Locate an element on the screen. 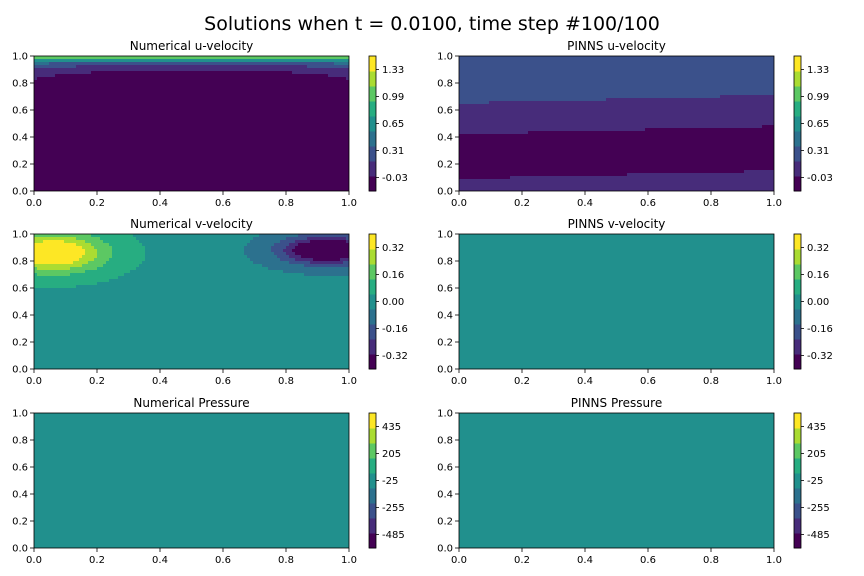 Image resolution: width=864 pixels, height=576 pixels. colorbar-tick-label: 0.31 is located at coordinates (393, 151).